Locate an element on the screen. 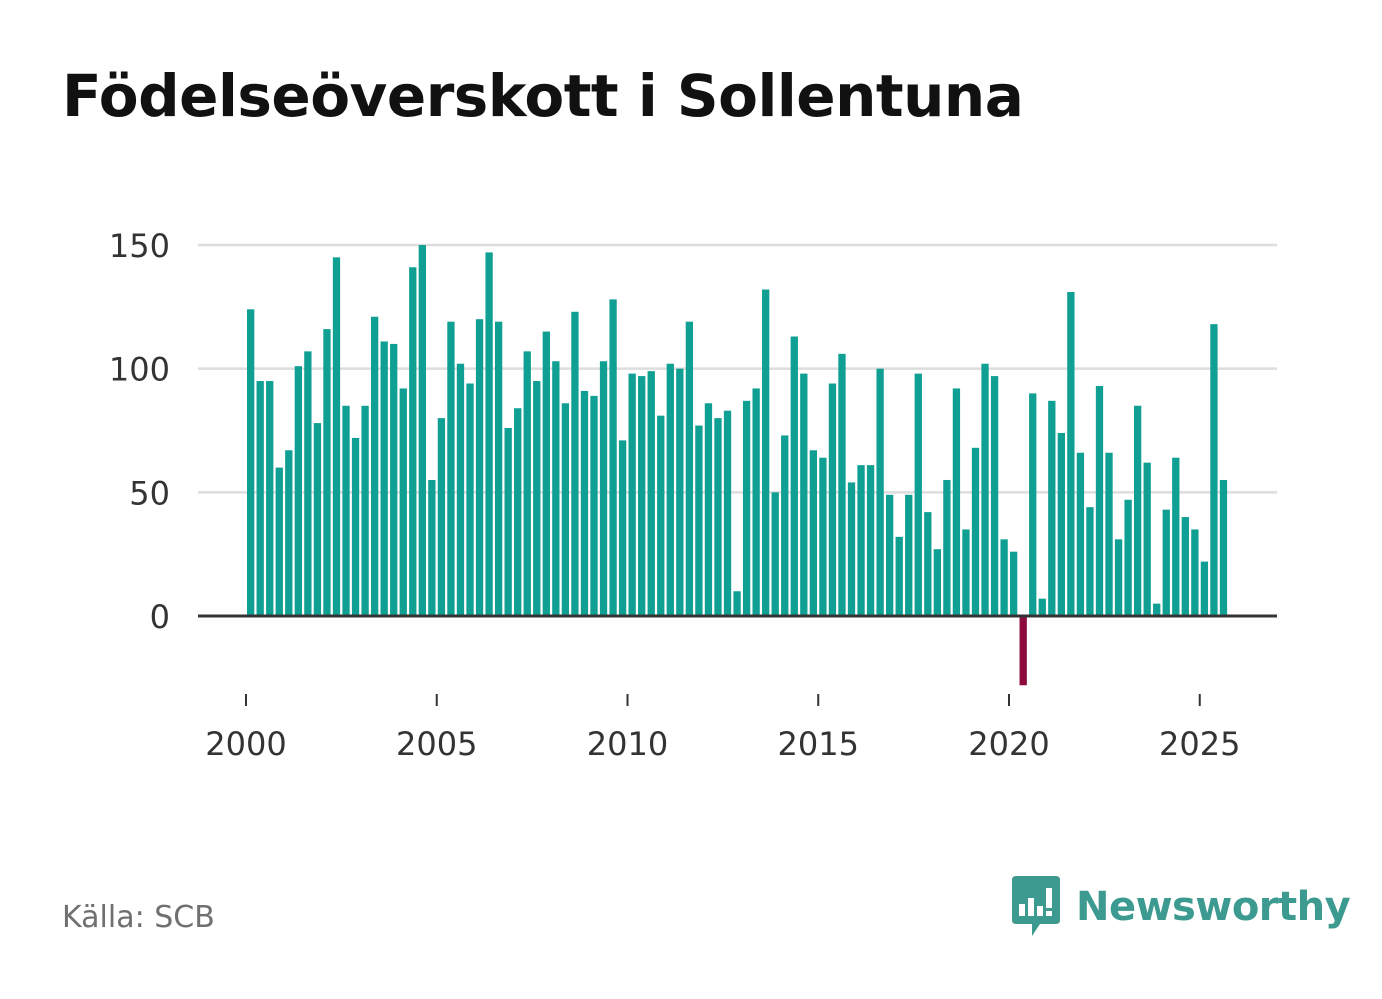 Image resolution: width=1382 pixels, height=999 pixels. x-tick-label: 2010 is located at coordinates (627, 744).